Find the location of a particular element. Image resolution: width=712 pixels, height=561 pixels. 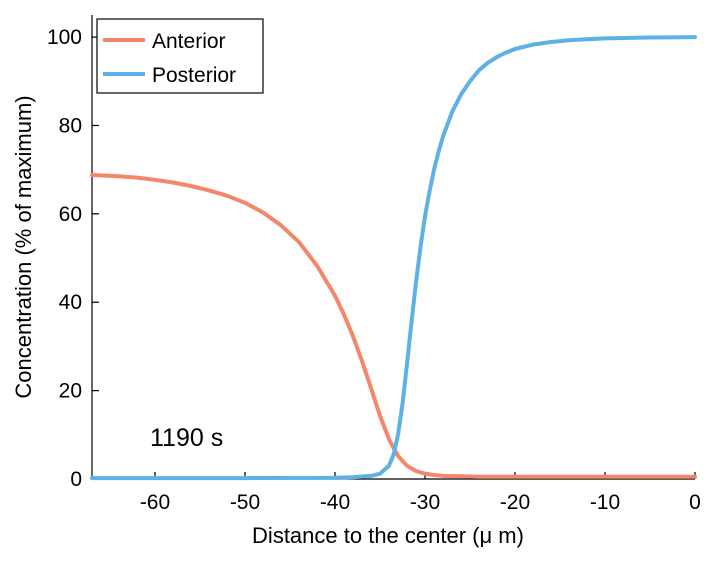

y-tick-label: 20 is located at coordinates (70, 391).